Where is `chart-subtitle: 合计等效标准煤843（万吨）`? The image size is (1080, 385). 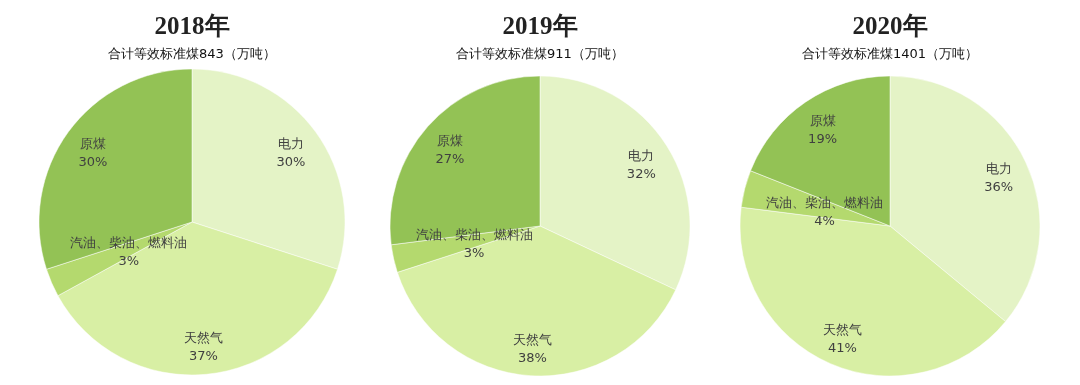
chart-subtitle: 合计等效标准煤843（万吨） is located at coordinates (192, 53).